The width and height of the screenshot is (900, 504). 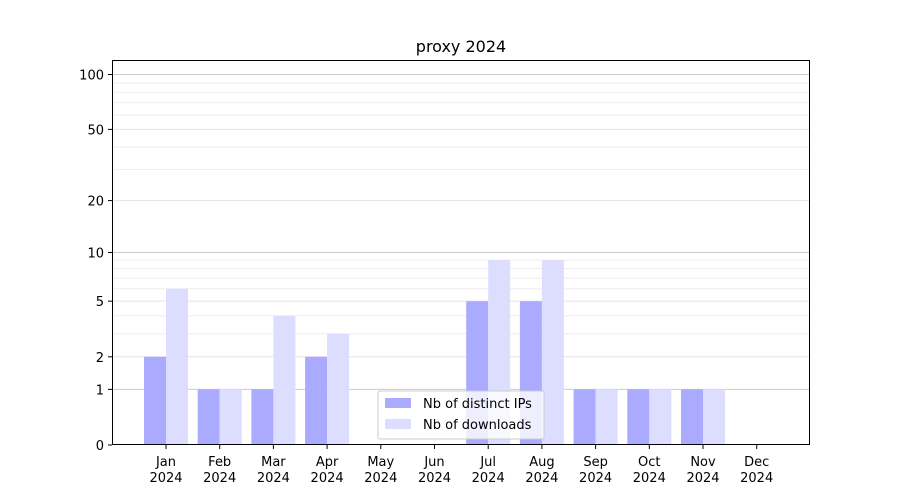 I want to click on legend-box, so click(x=461, y=415).